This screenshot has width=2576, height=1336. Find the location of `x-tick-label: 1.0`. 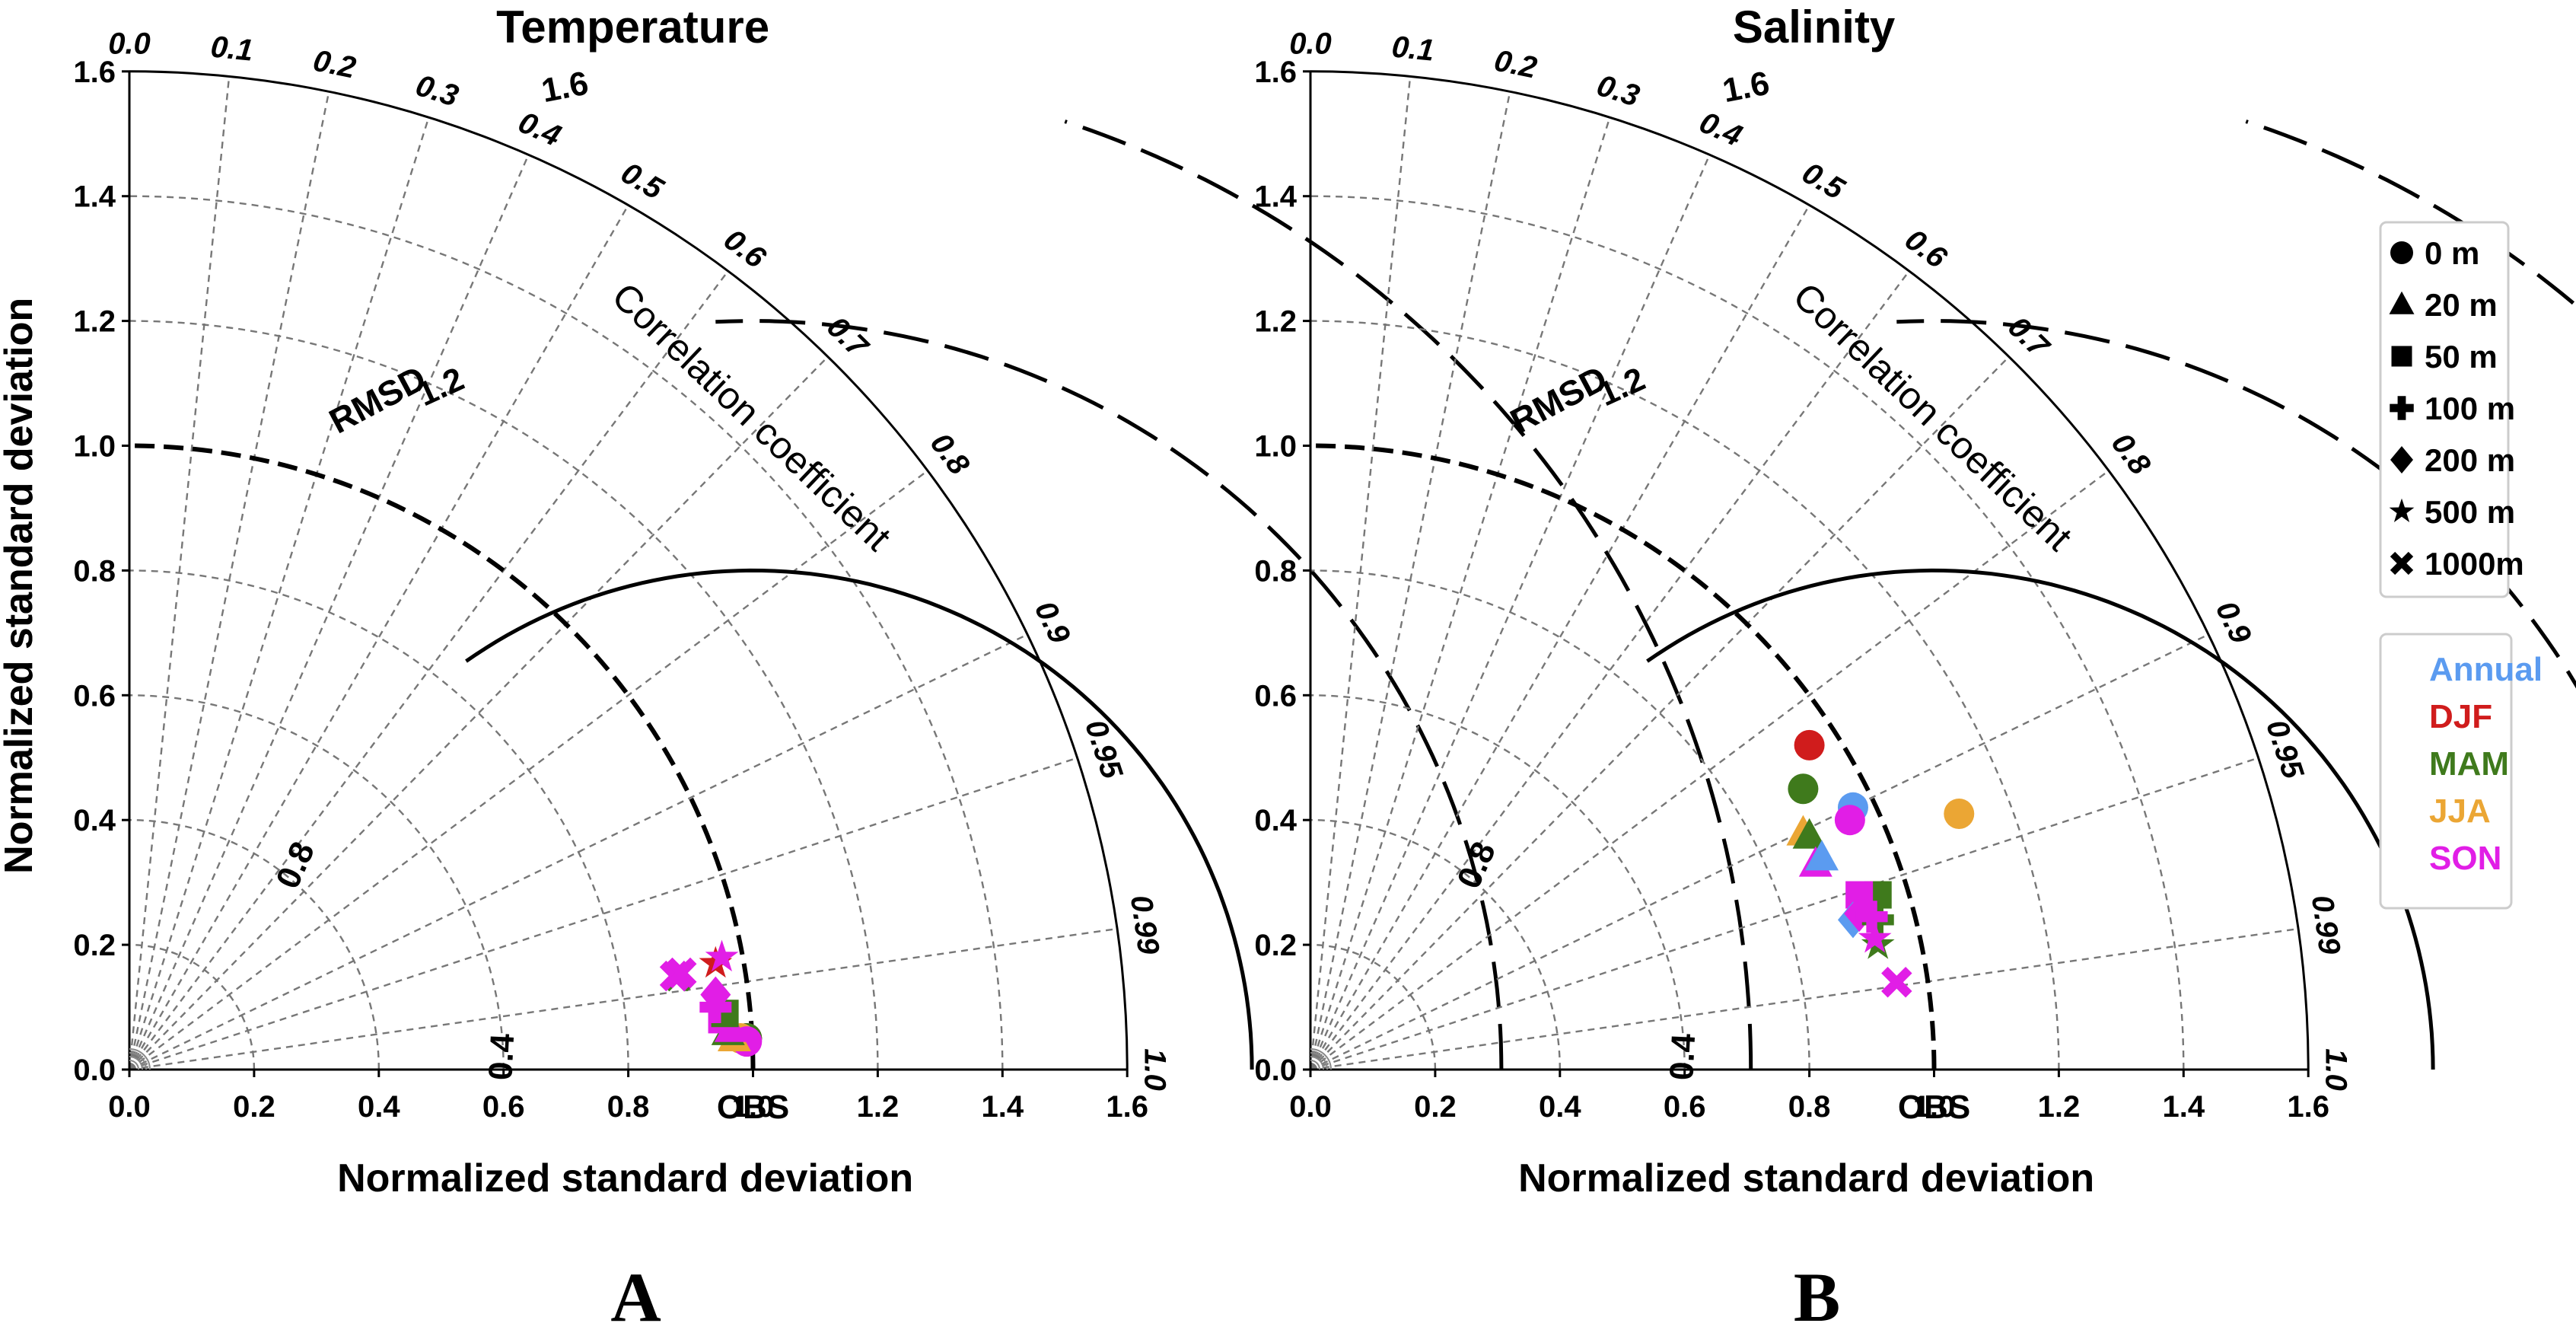

x-tick-label: 1.0 is located at coordinates (753, 1107).